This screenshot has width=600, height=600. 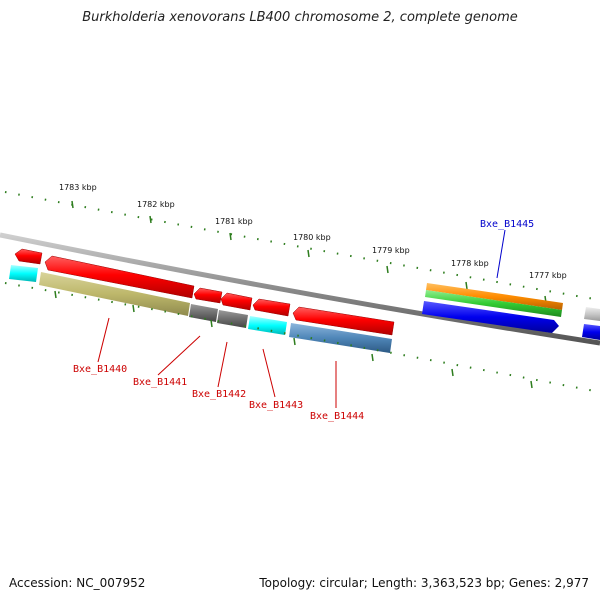 I want to click on block-cyan, so click(x=267, y=325).